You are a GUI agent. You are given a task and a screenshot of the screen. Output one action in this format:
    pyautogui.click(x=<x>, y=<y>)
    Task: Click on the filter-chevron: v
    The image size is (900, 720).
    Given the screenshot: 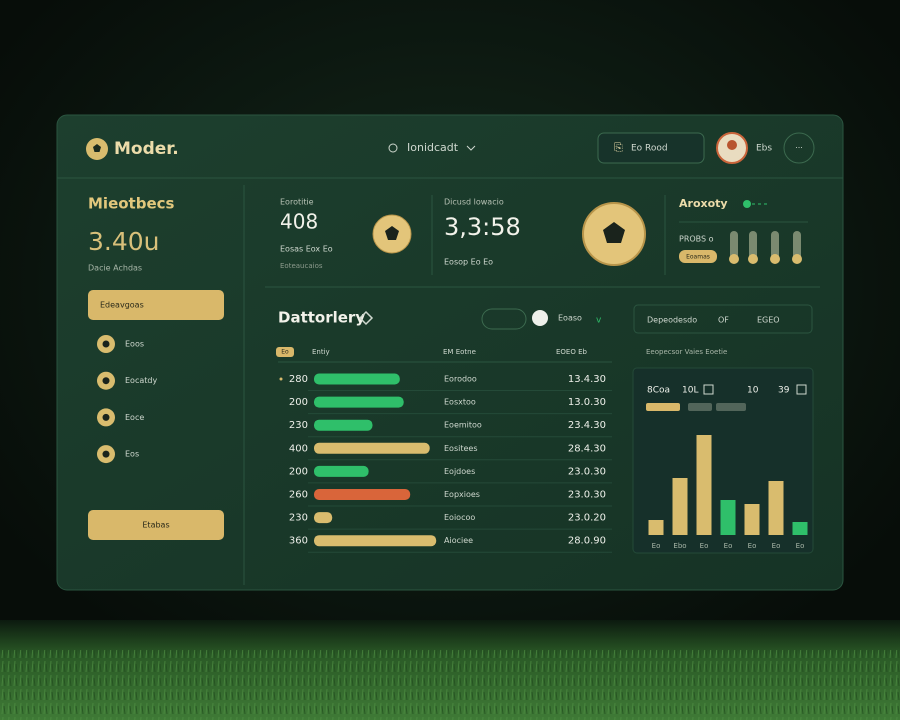 What is the action you would take?
    pyautogui.click(x=599, y=321)
    